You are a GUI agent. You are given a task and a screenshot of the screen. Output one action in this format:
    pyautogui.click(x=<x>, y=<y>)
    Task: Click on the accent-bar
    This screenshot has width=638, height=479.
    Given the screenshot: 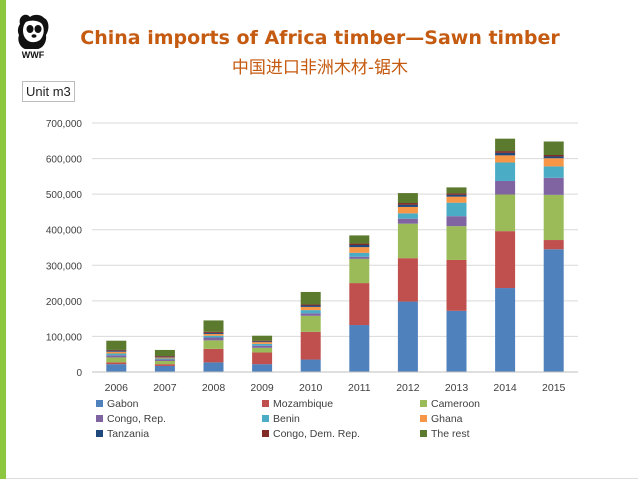 What is the action you would take?
    pyautogui.click(x=3, y=239)
    